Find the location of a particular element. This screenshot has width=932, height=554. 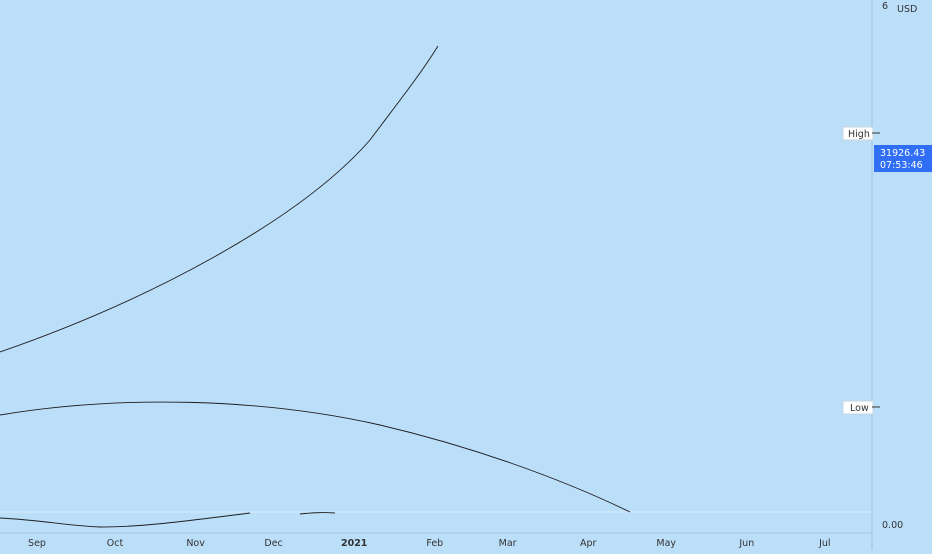

time-tick-label-10: Jul is located at coordinates (824, 543).